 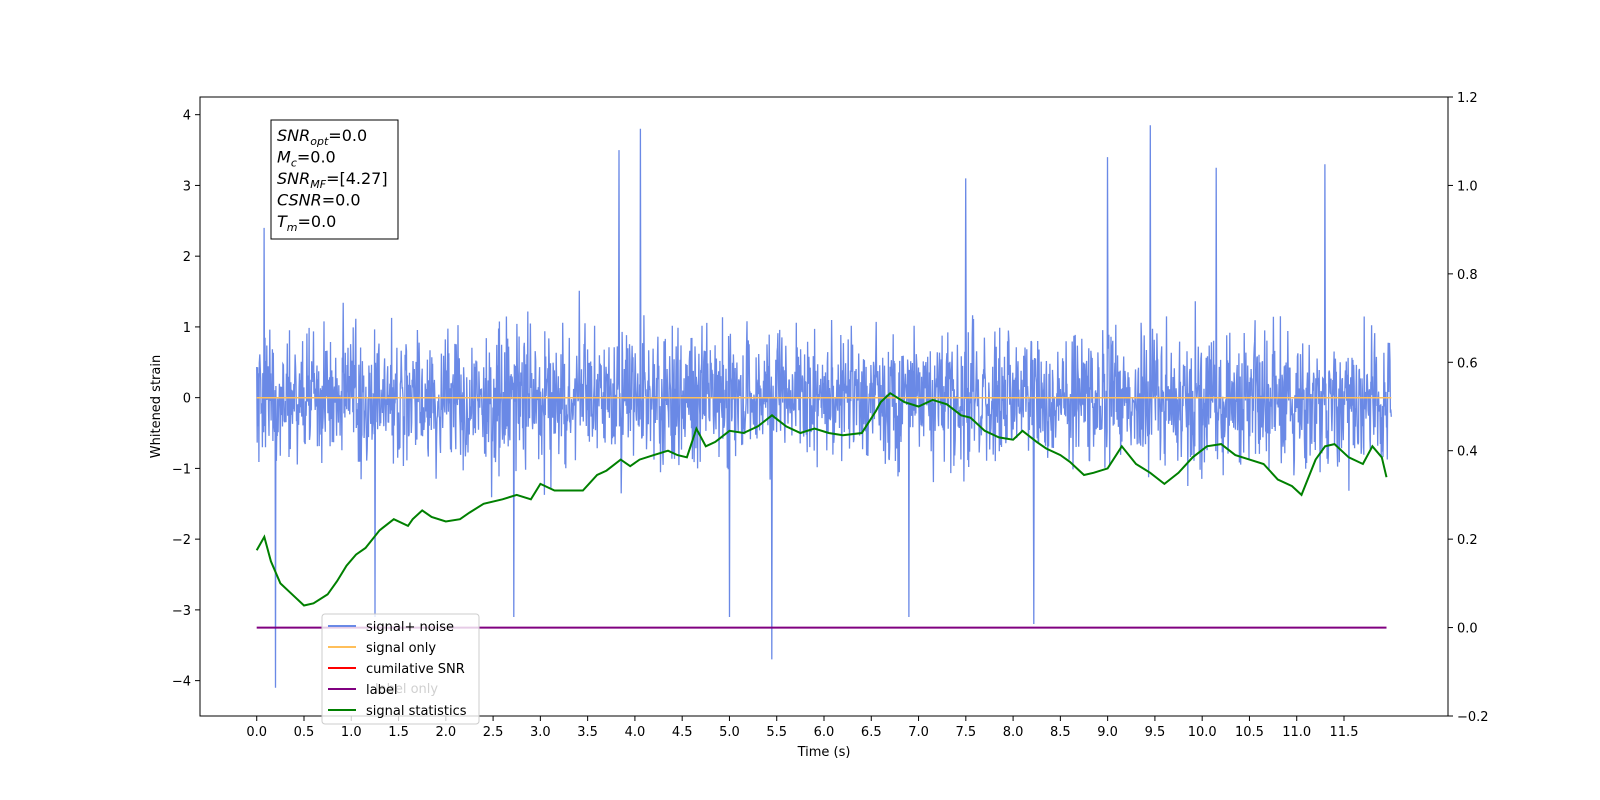 I want to click on x-tick-label: 11.0, so click(x=1296, y=732).